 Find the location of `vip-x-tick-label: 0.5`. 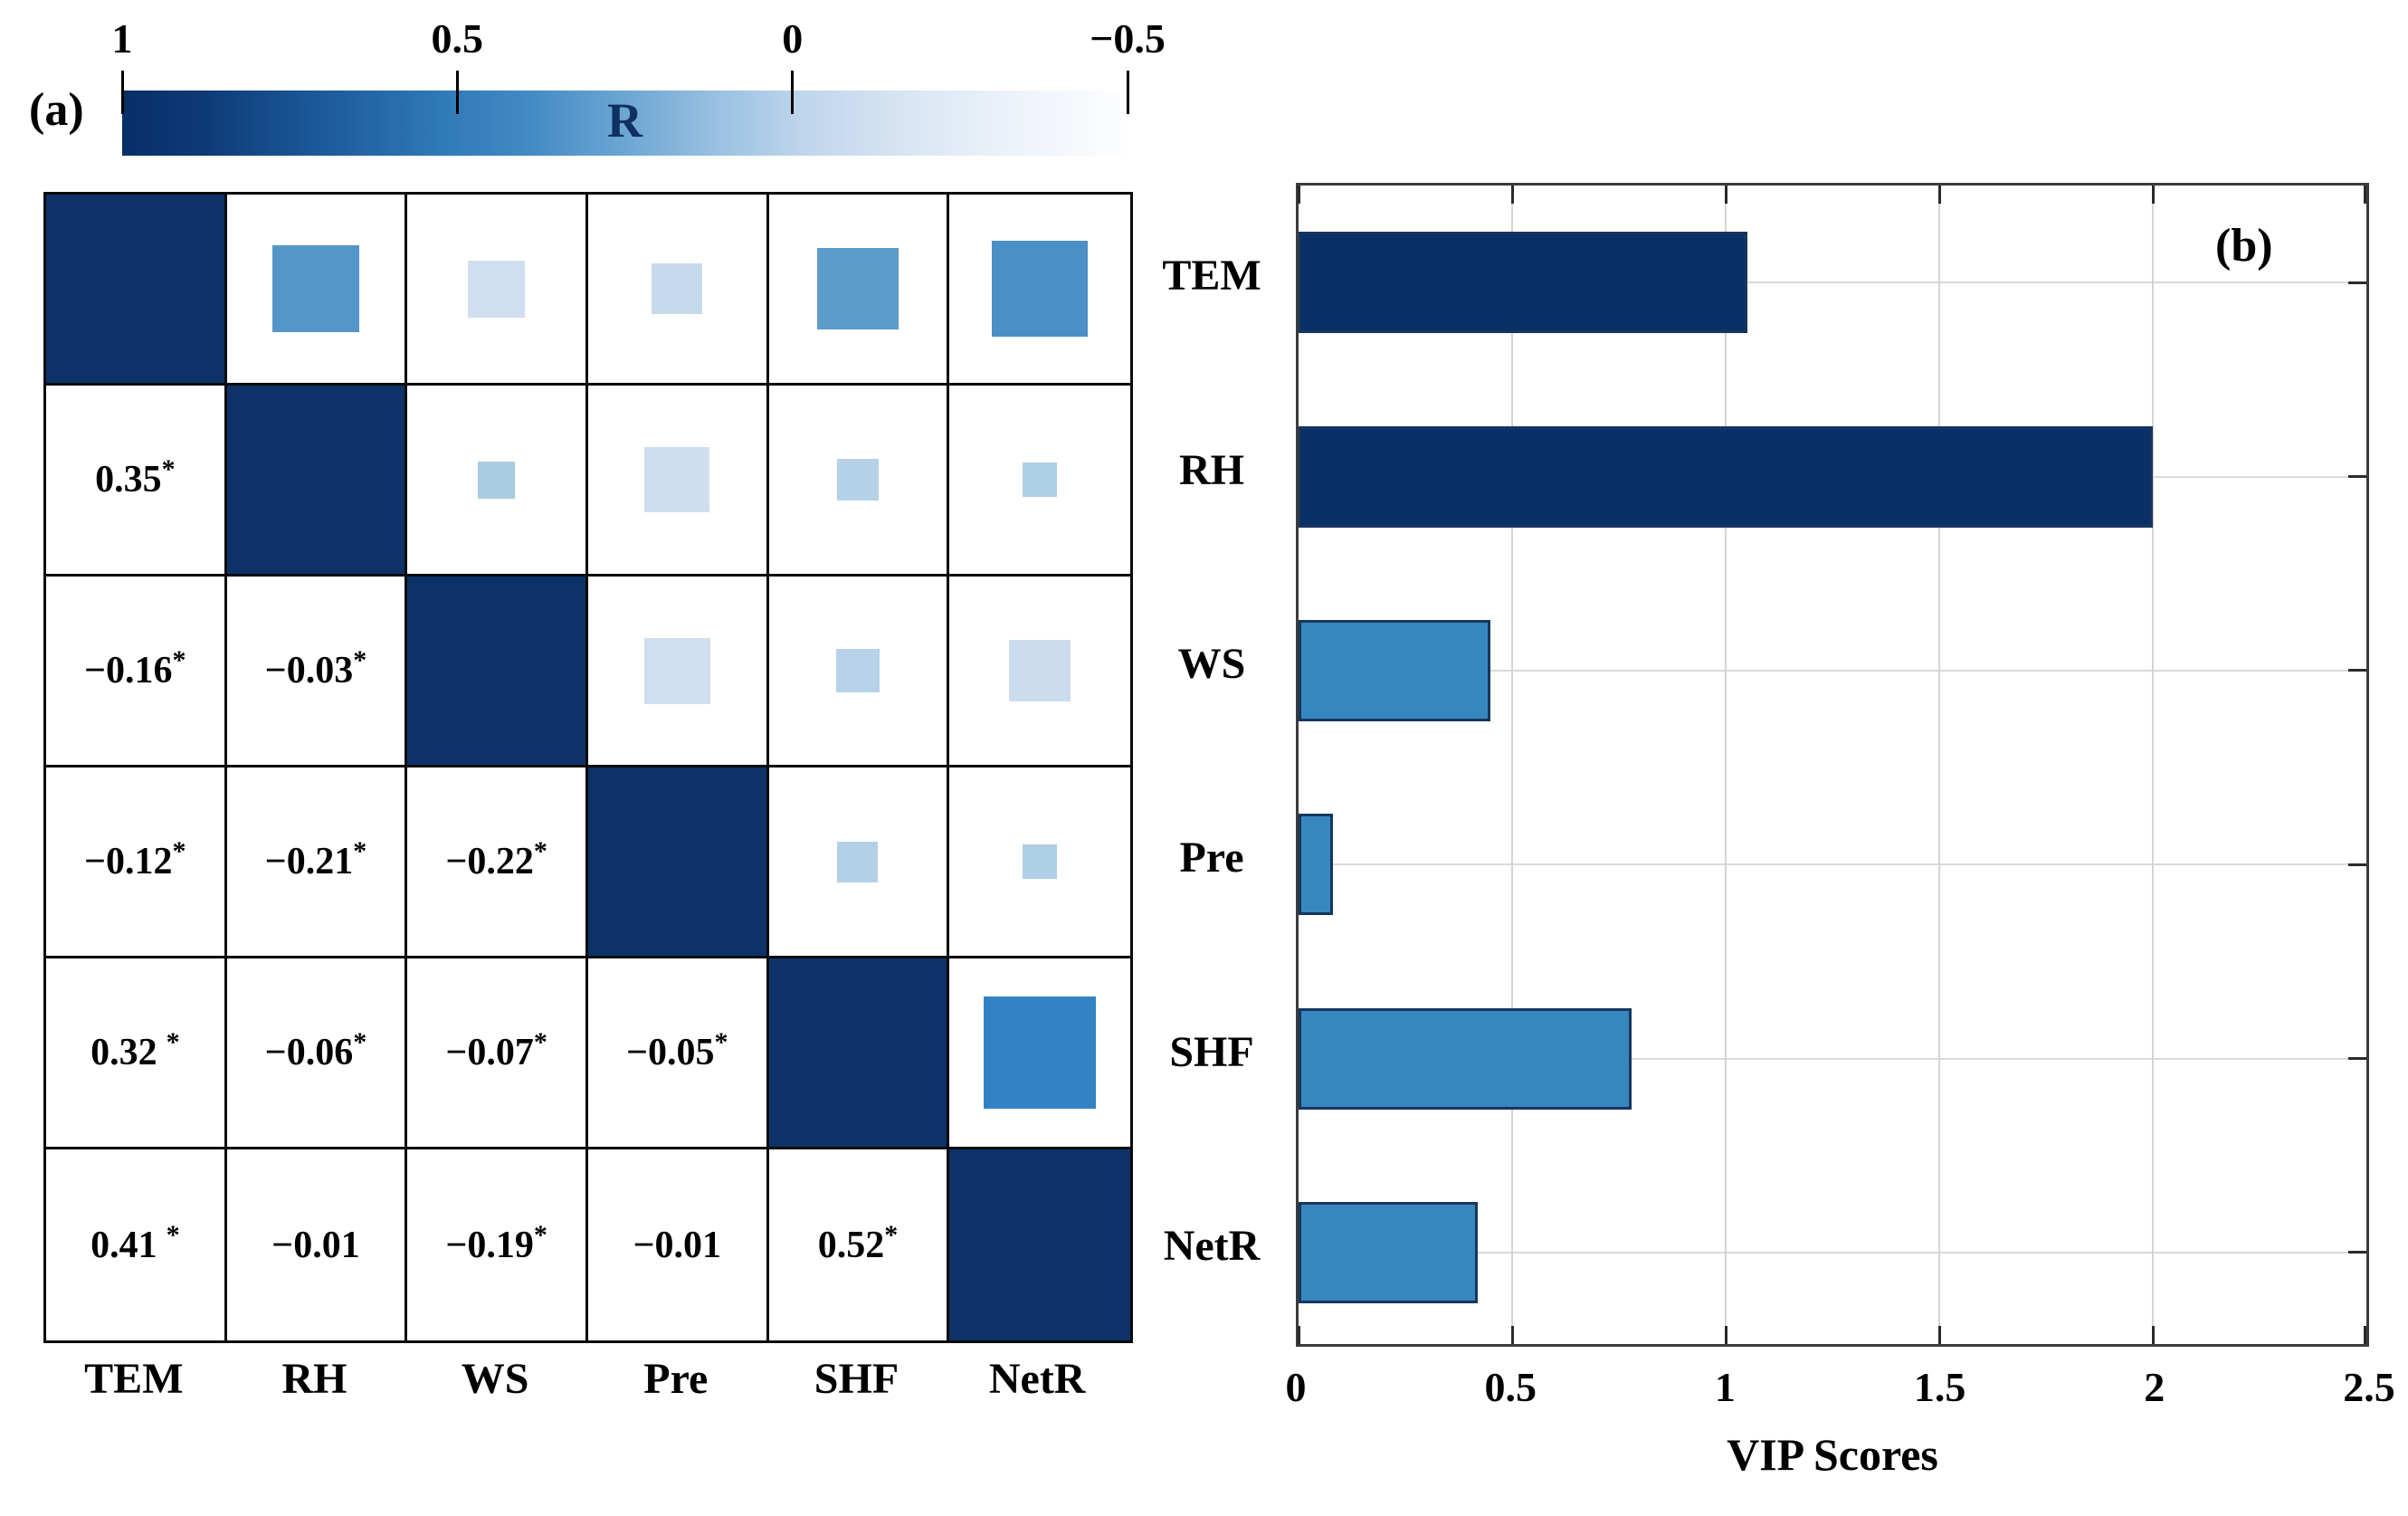

vip-x-tick-label: 0.5 is located at coordinates (1510, 1387).